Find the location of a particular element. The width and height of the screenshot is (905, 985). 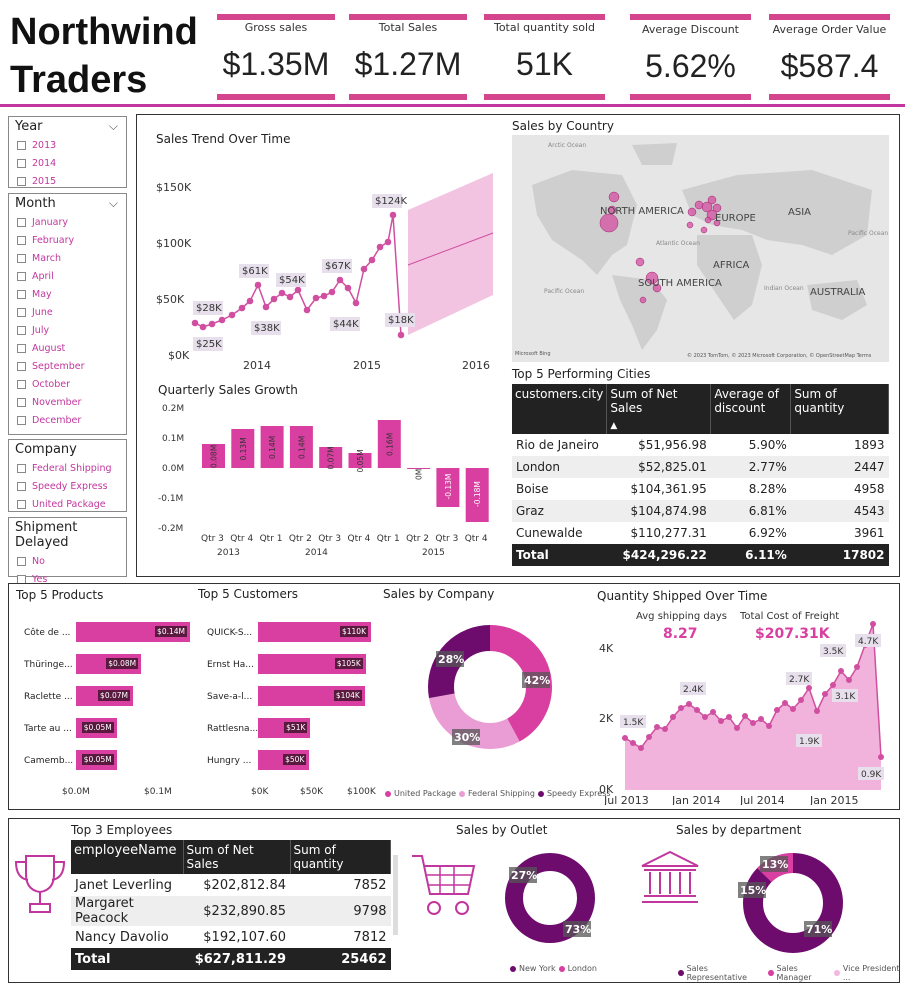

slicer-shipment-delayed: Shipment Delayed No Yes is located at coordinates (67, 551).